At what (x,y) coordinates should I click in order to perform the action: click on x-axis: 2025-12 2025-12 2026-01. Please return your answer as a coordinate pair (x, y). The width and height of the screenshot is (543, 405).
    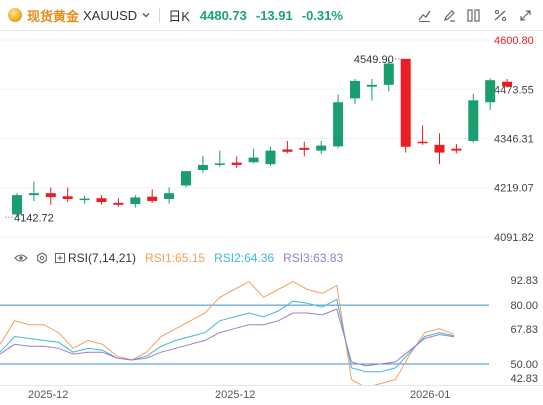
    Looking at the image, I should click on (271, 395).